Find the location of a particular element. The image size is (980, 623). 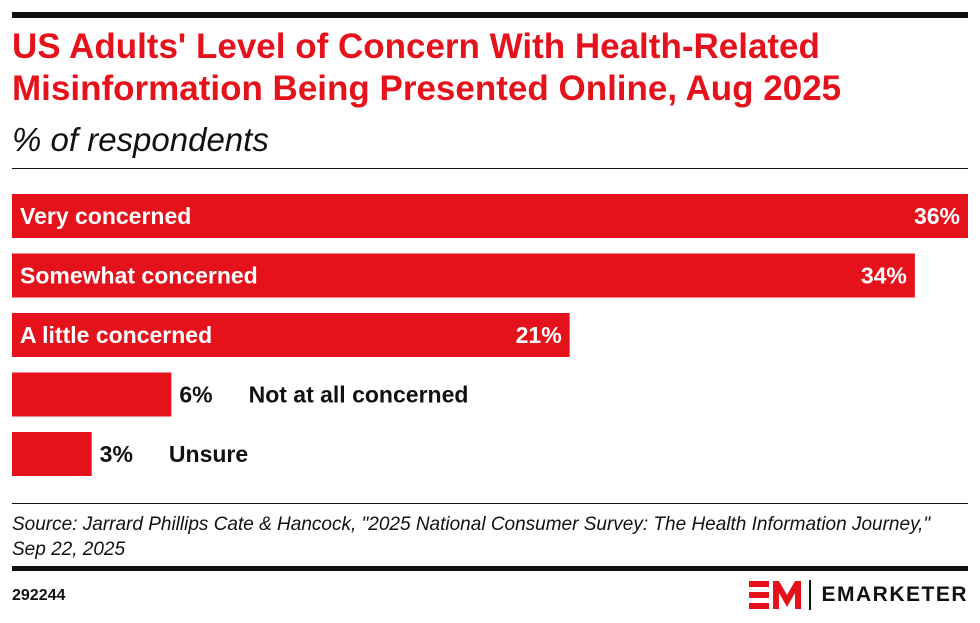

bottom-rule is located at coordinates (490, 568).